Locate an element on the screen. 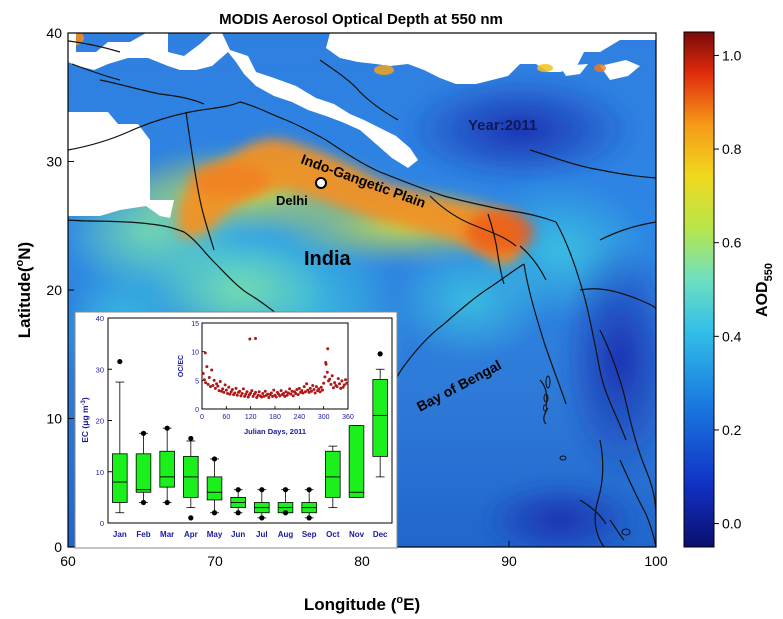 This screenshot has width=783, height=619. box-jul is located at coordinates (262, 504).